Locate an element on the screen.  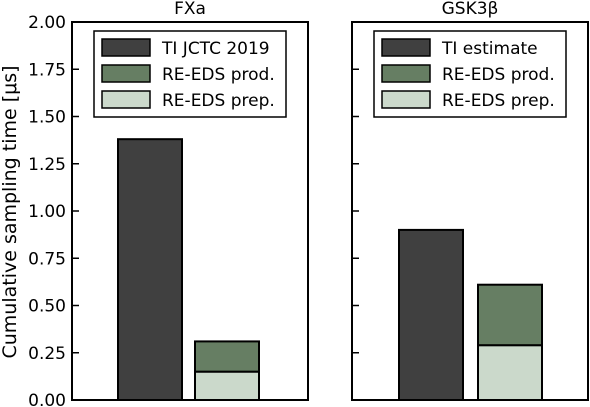
y-tick-label: 0.50 is located at coordinates (47, 307).